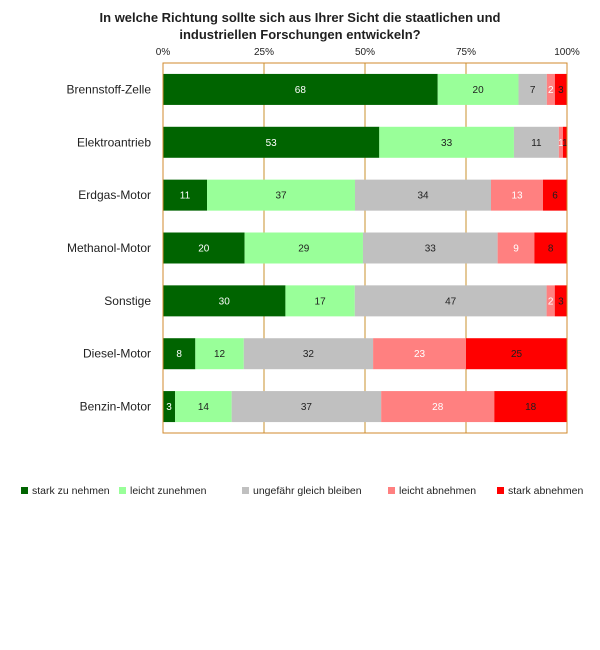 This screenshot has height=650, width=600. I want to click on data-label: 9, so click(516, 249).